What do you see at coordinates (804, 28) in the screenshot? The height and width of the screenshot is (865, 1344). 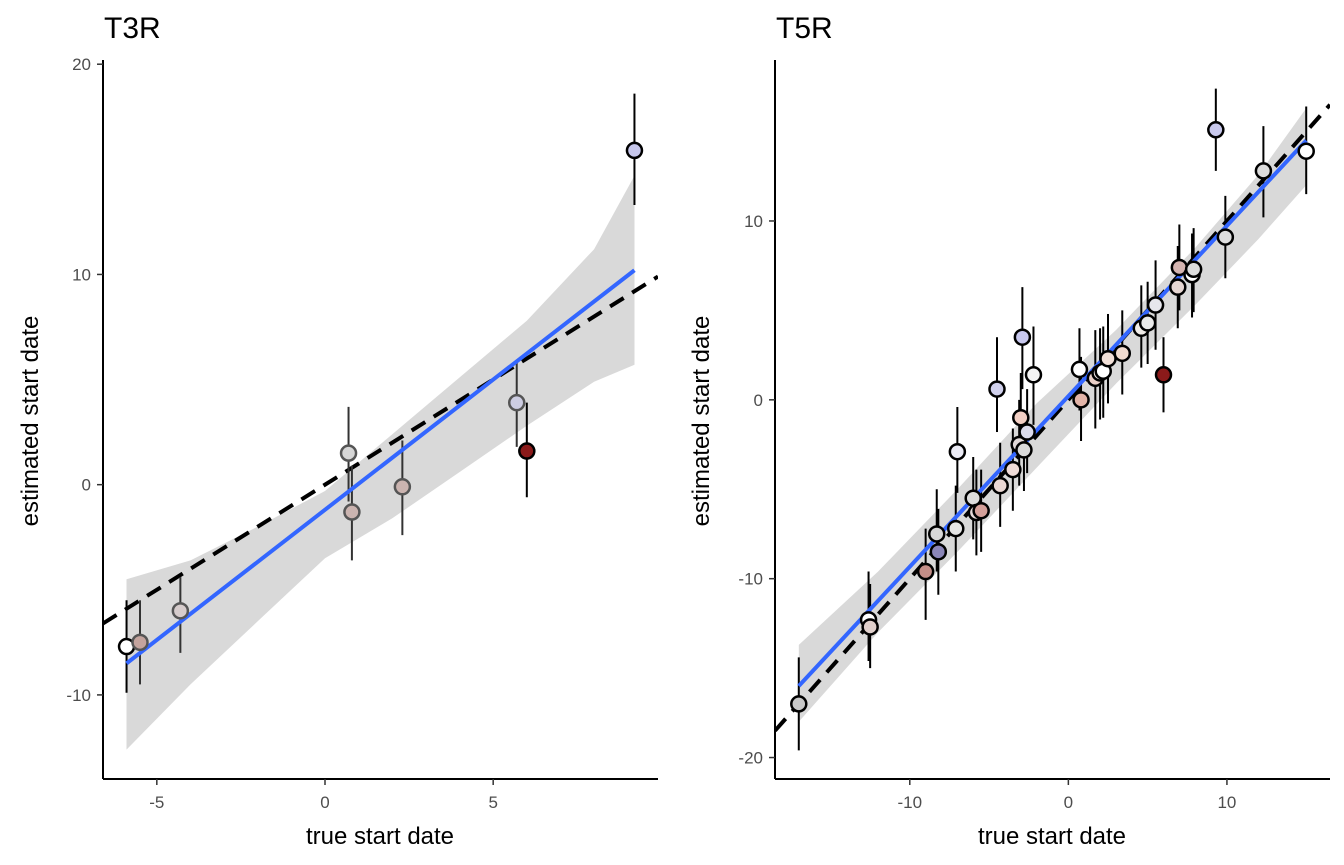 I see `panel-title: T5R` at bounding box center [804, 28].